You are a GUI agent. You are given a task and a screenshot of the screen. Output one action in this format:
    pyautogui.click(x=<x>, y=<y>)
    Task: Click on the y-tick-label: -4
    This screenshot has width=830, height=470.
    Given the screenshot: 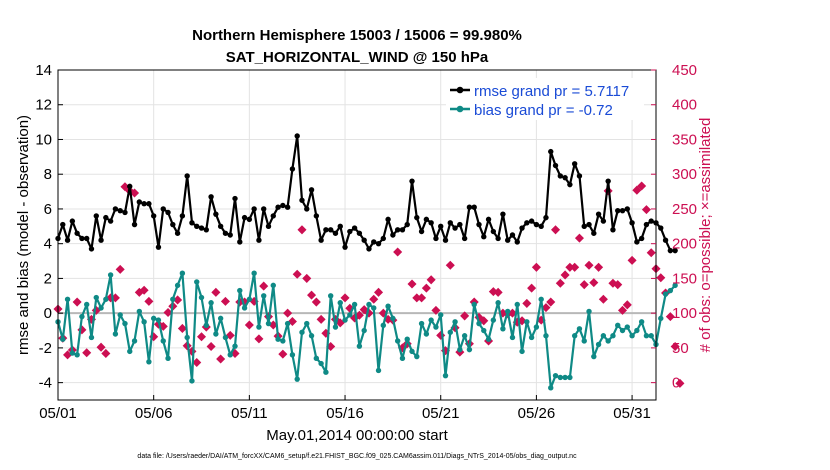 What is the action you would take?
    pyautogui.click(x=45, y=383)
    